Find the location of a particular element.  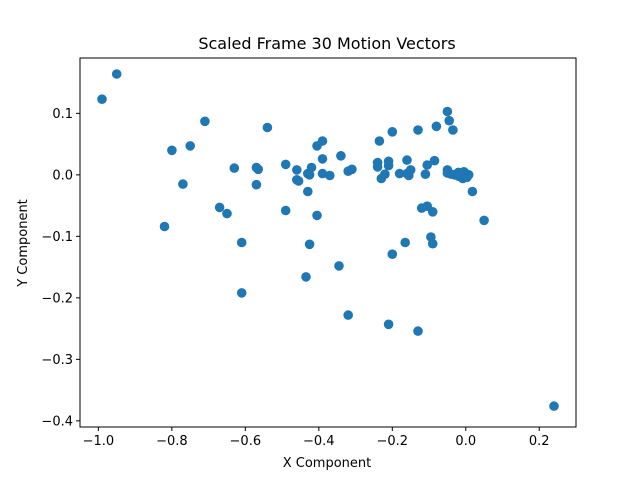

x-axis-title: X Component is located at coordinates (327, 463).